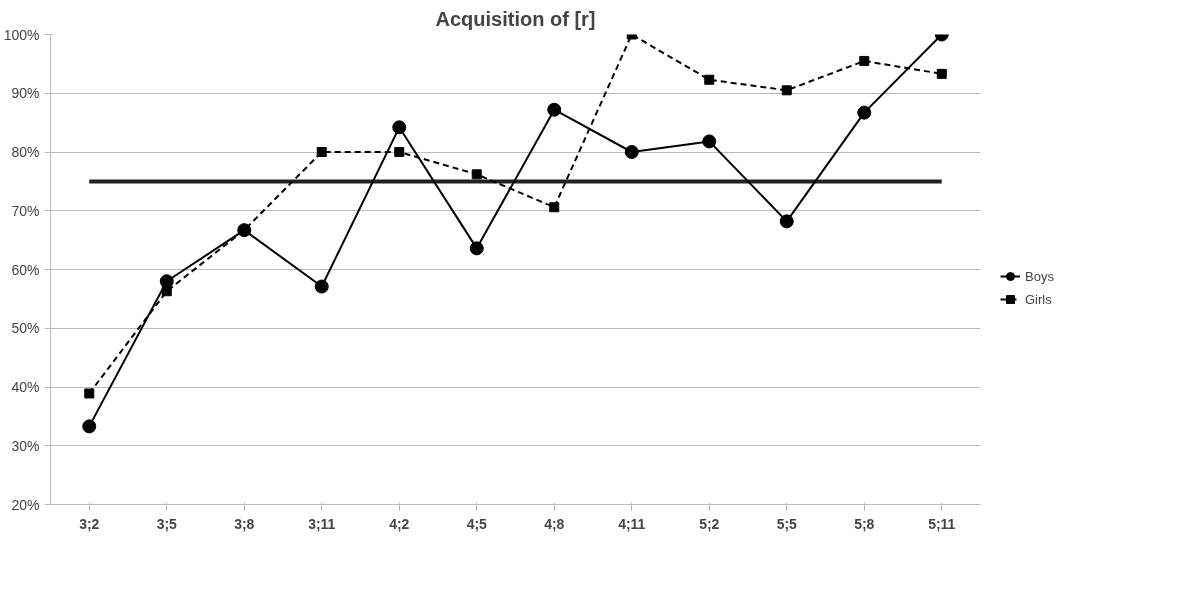  I want to click on legend-label: Girls, so click(1038, 299).